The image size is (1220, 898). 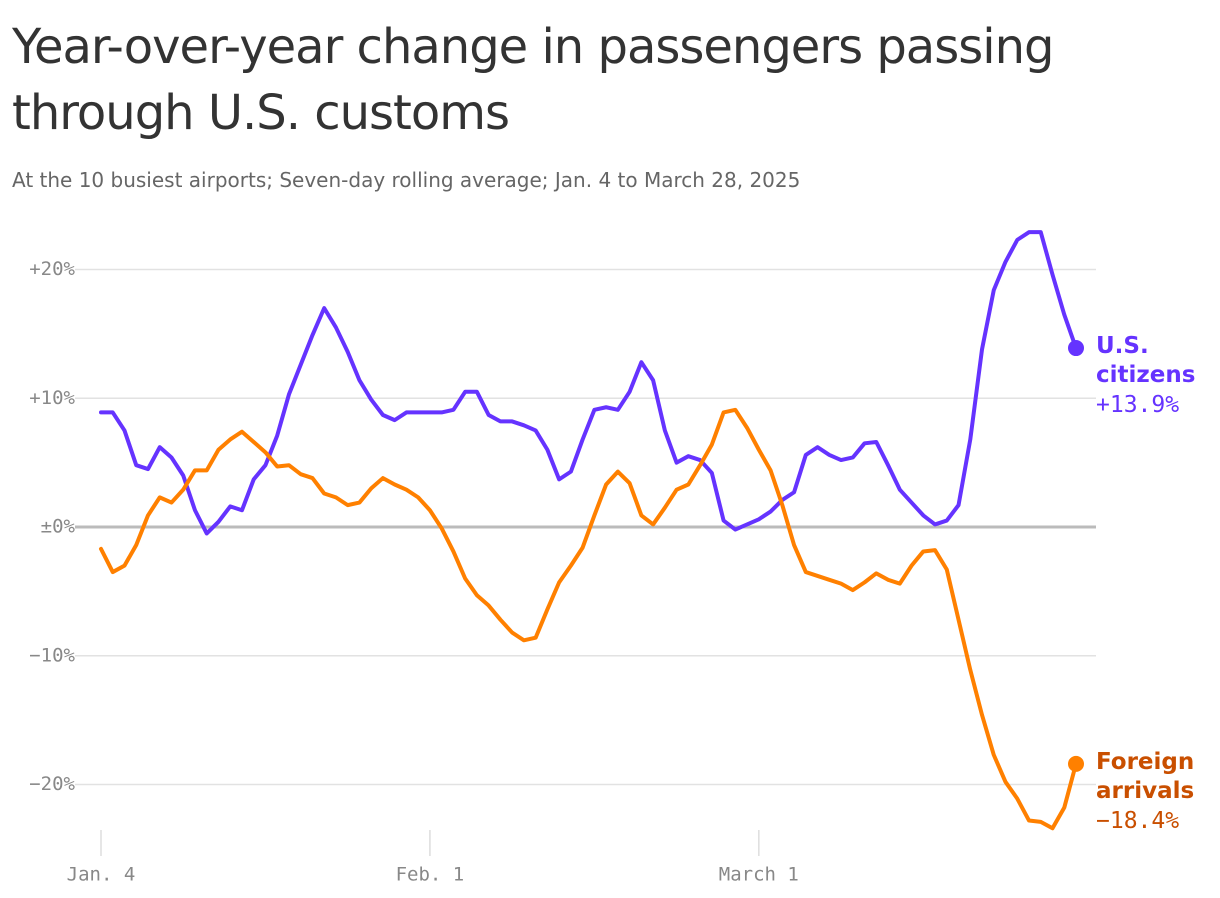 I want to click on y-tick-label: −10%, so click(x=52, y=655).